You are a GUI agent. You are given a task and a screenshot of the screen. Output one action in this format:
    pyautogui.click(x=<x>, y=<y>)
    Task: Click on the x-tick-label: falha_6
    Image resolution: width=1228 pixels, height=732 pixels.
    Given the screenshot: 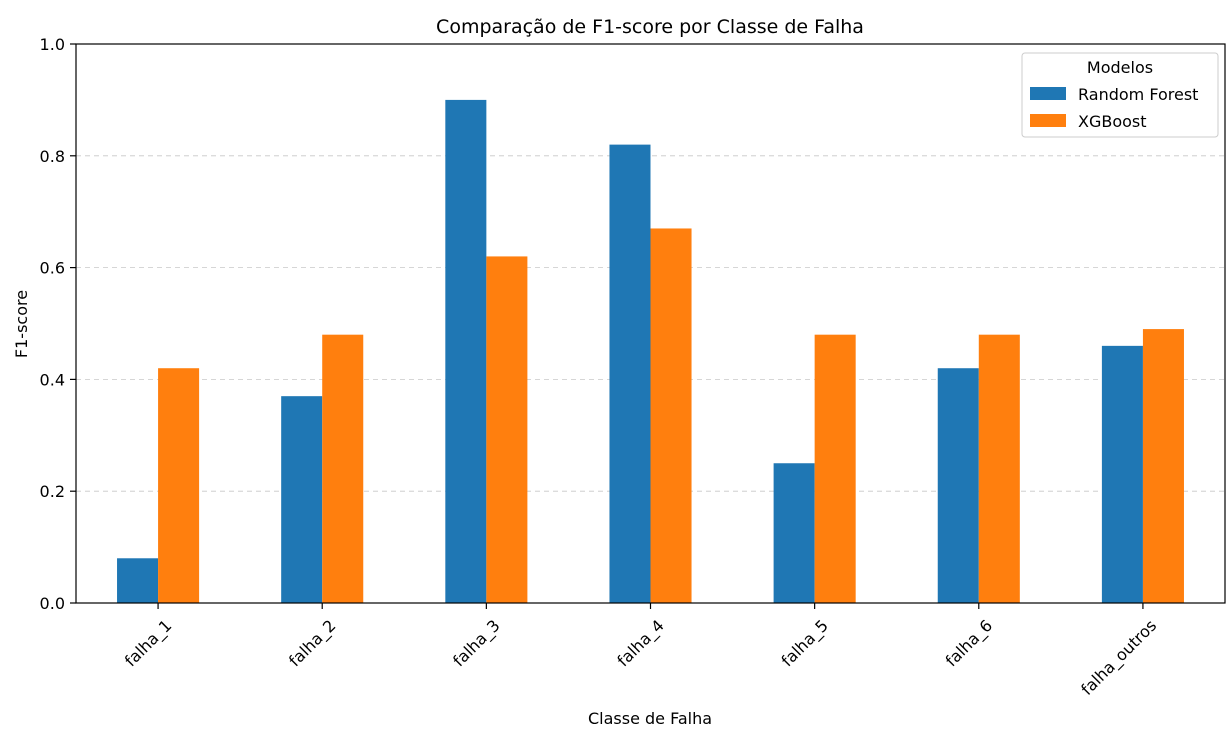 What is the action you would take?
    pyautogui.click(x=969, y=643)
    